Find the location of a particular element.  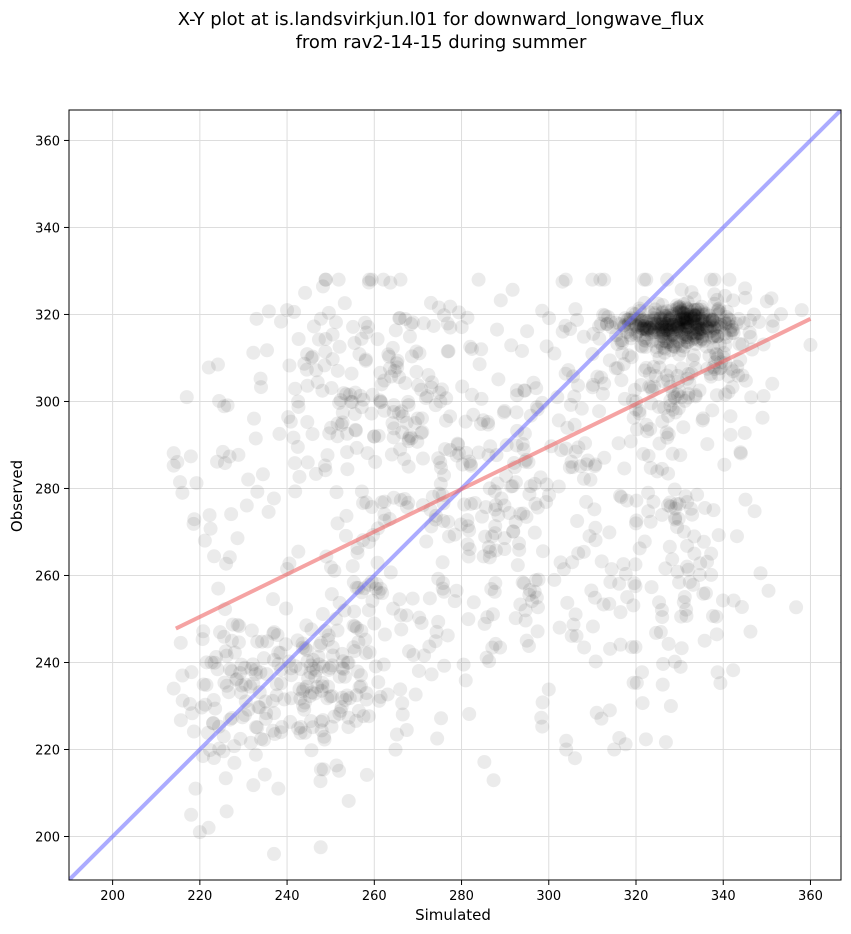

x-tick-label: 240 is located at coordinates (287, 896).